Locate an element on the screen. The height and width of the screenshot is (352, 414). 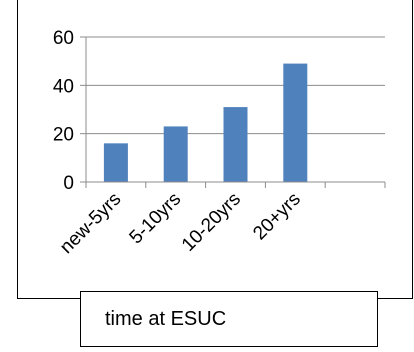
bar-10-20yrs is located at coordinates (235, 144).